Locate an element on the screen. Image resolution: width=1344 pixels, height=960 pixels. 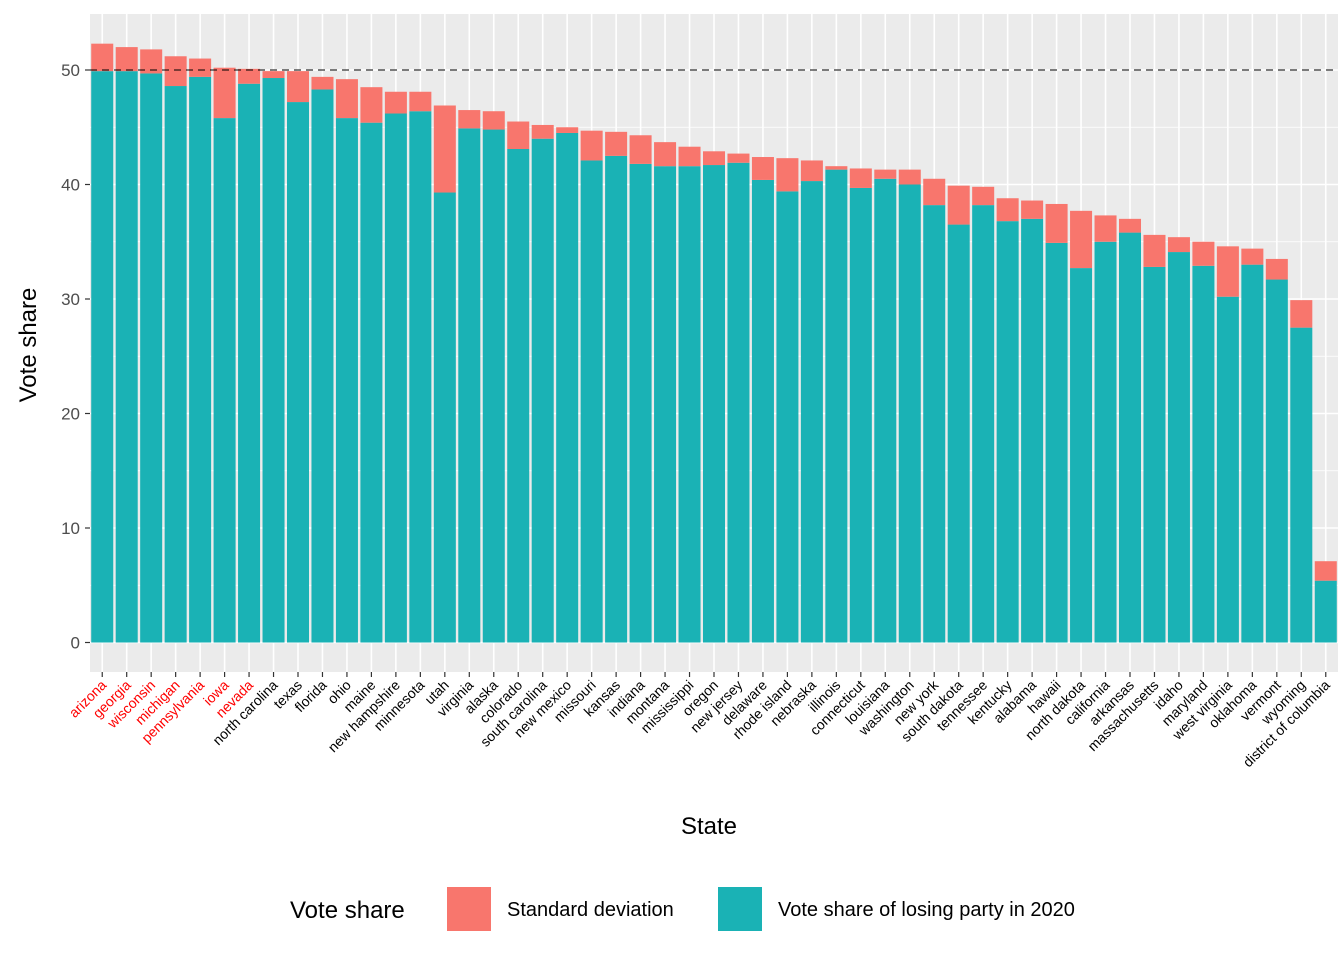
y-tick-label: 0 is located at coordinates (75, 643).